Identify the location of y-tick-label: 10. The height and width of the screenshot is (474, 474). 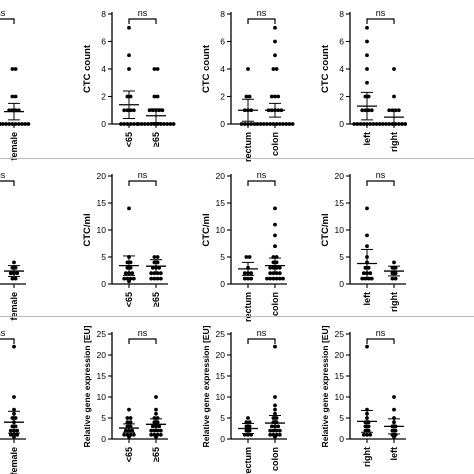
(102, 397).